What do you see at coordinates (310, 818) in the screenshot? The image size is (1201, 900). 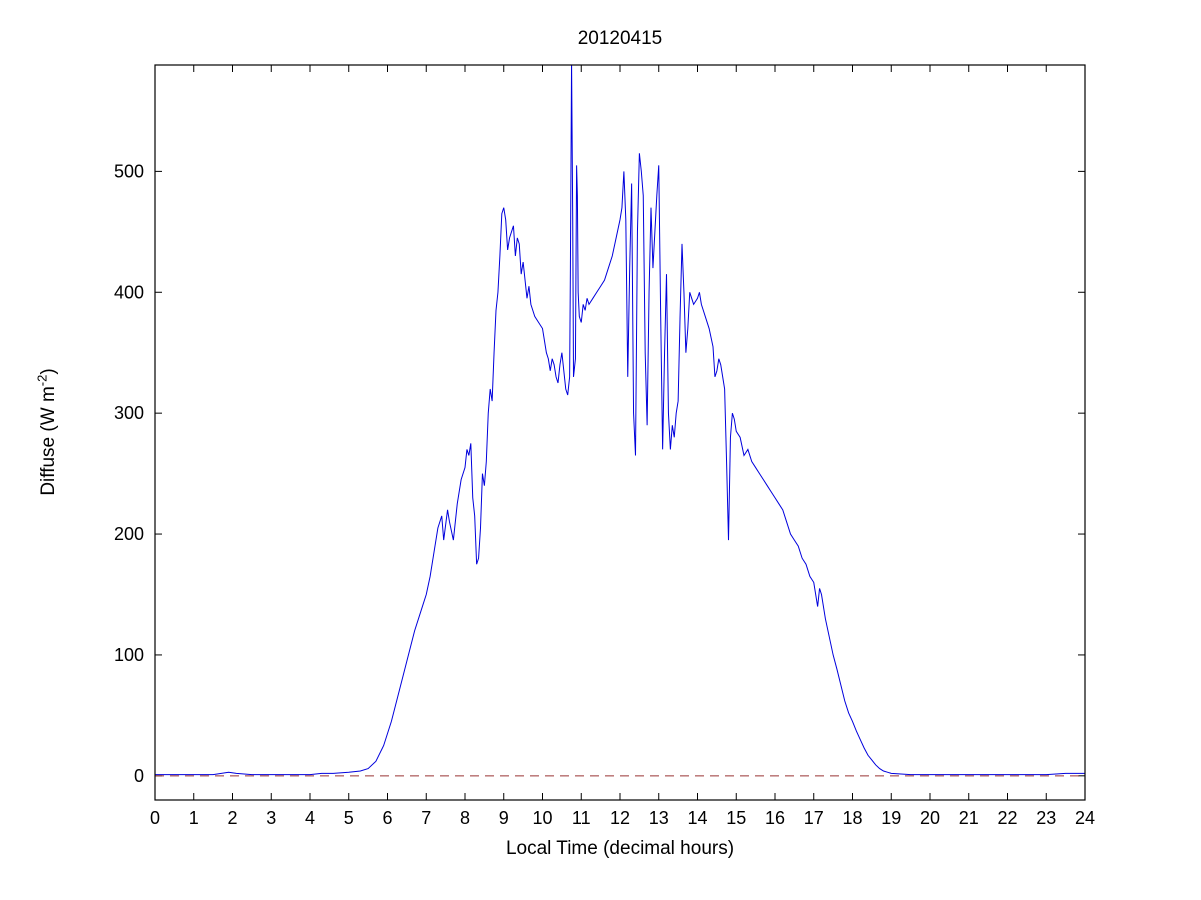 I see `x-tick-label: 4` at bounding box center [310, 818].